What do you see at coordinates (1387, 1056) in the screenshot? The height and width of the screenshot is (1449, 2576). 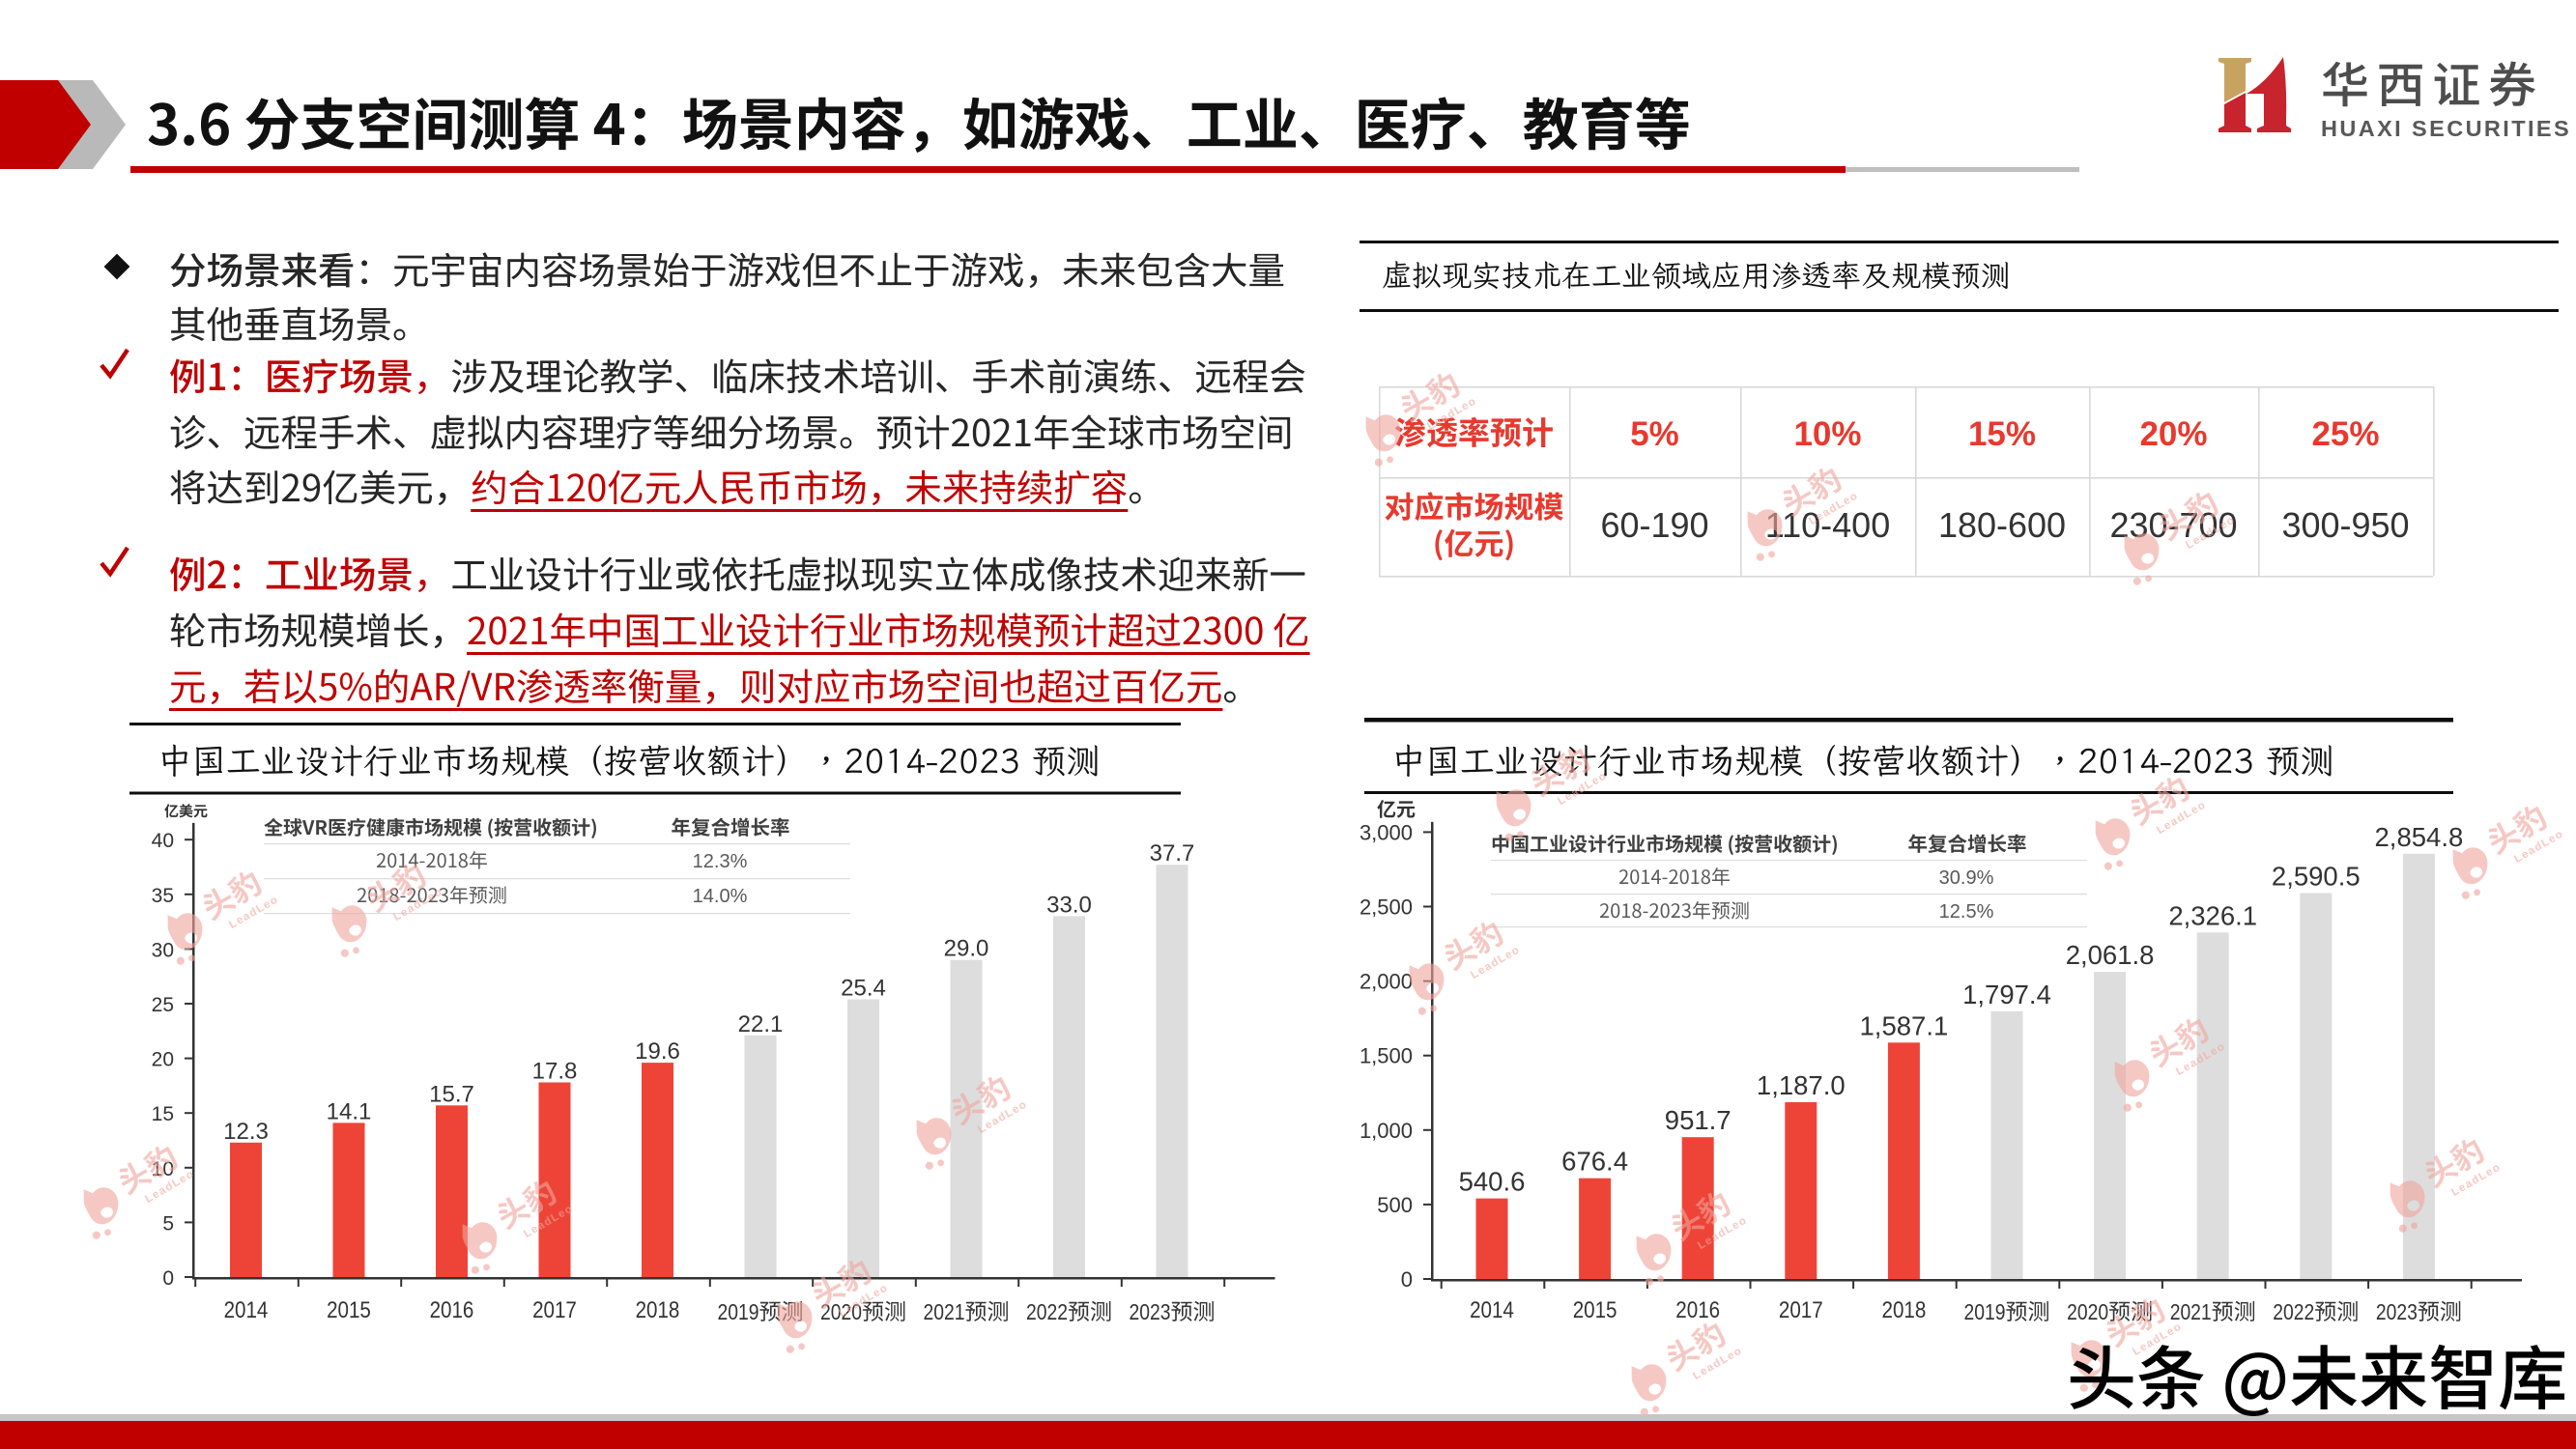 I see `svg-text: 1,500` at bounding box center [1387, 1056].